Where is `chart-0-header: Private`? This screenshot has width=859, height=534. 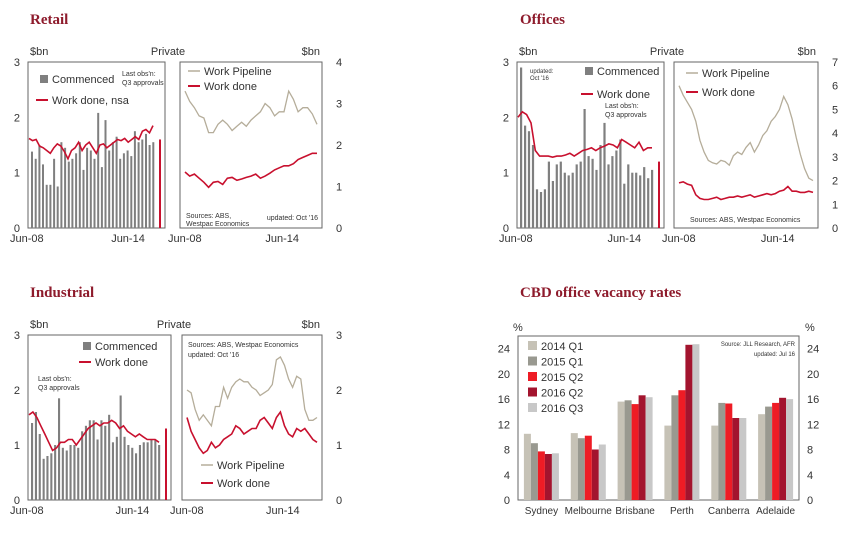 chart-0-header: Private is located at coordinates (168, 52).